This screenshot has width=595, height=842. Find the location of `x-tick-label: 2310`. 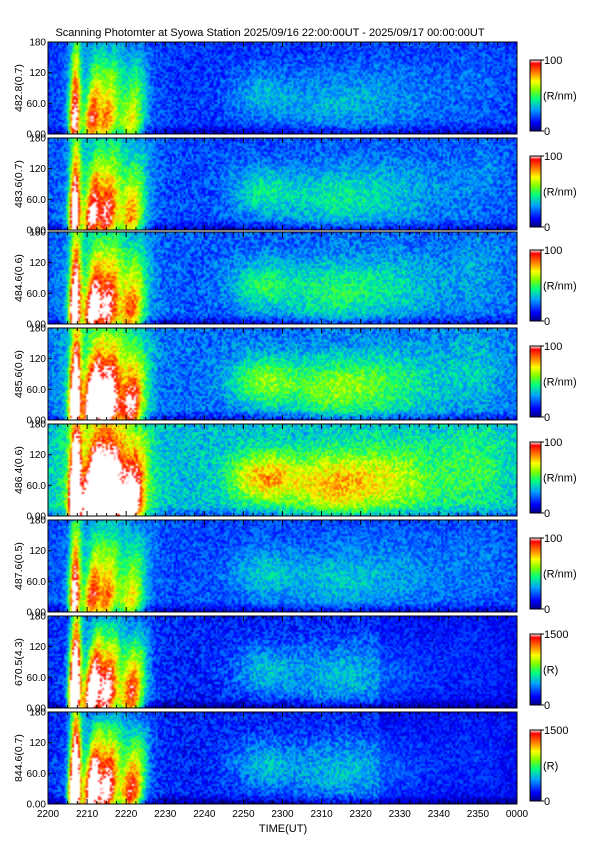

x-tick-label: 2310 is located at coordinates (321, 814).